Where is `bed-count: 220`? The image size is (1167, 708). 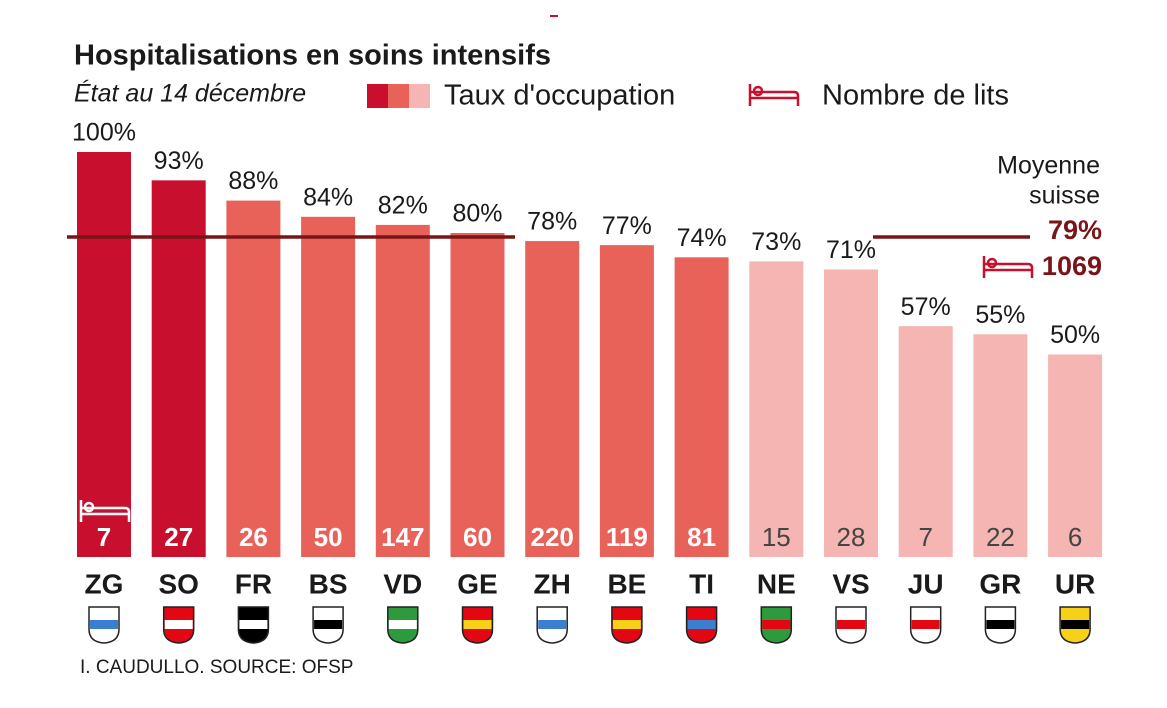 bed-count: 220 is located at coordinates (552, 537).